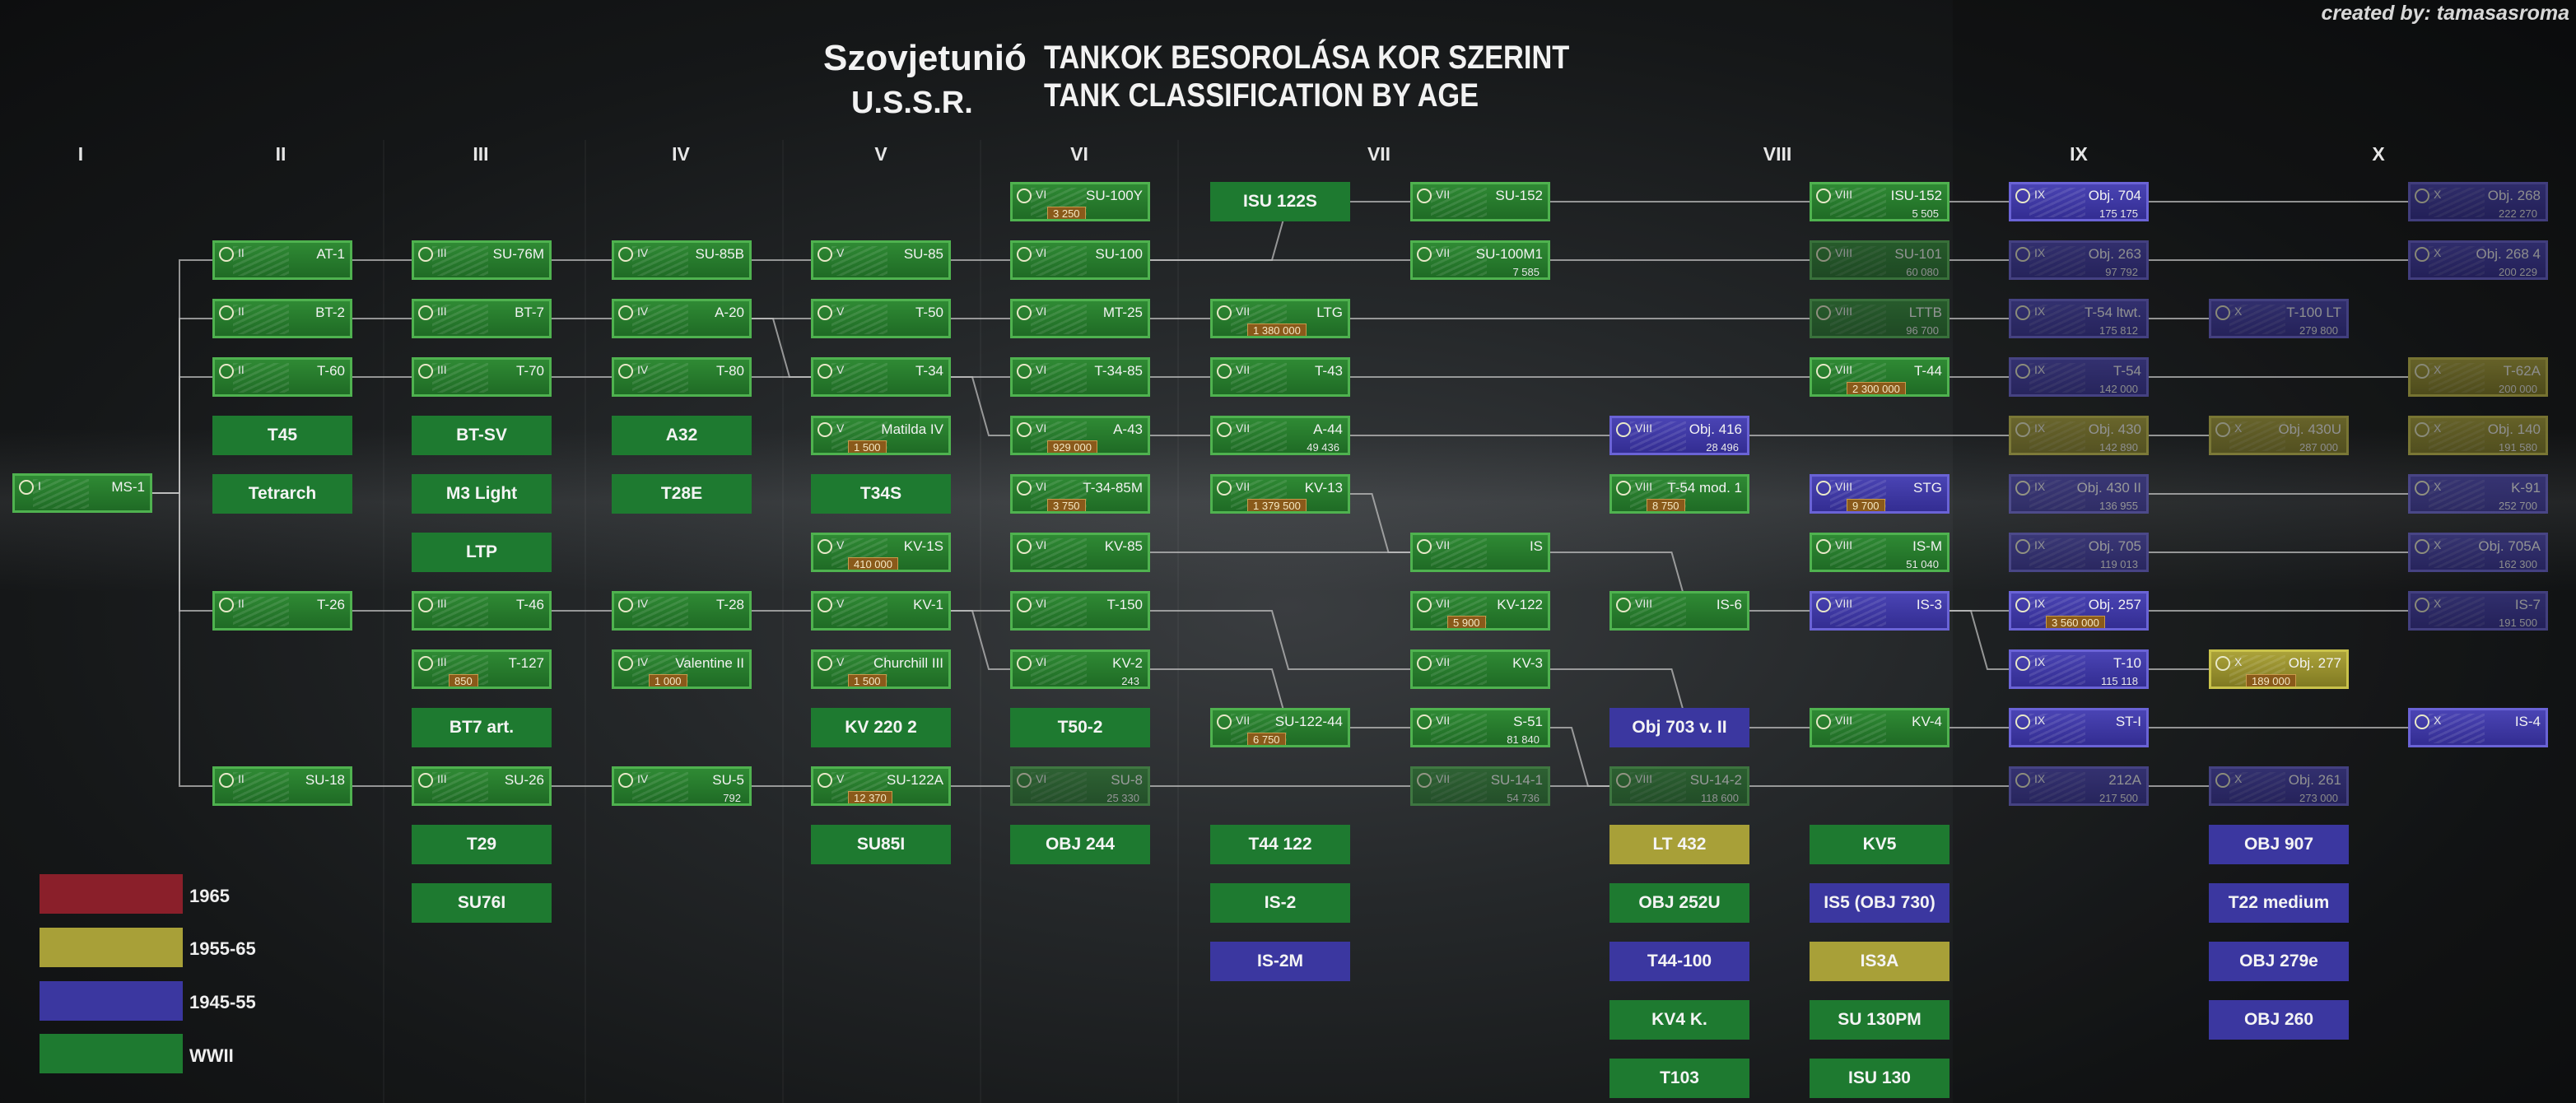 The image size is (2576, 1103). What do you see at coordinates (682, 786) in the screenshot?
I see `tank-card: IV SU-5 792` at bounding box center [682, 786].